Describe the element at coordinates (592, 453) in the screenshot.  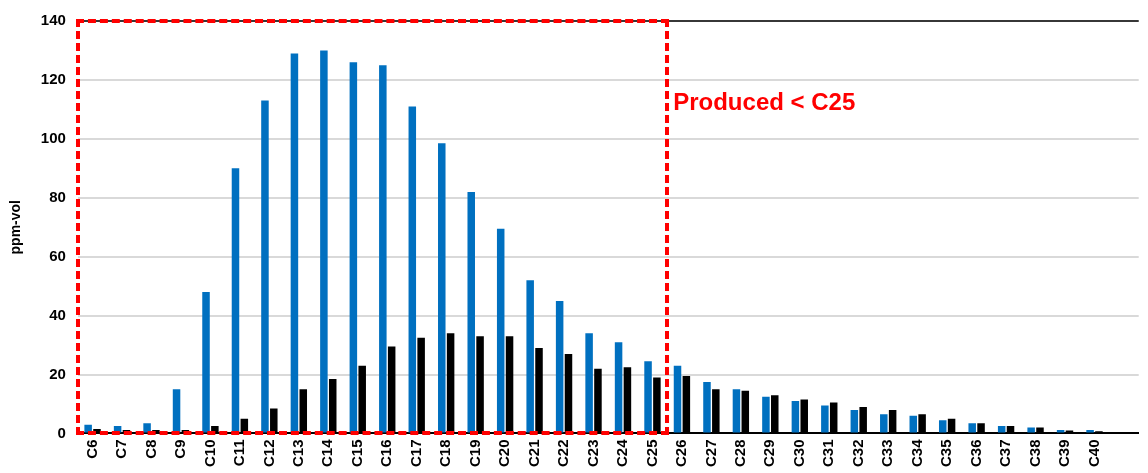
I see `x-tick-label: C23` at that location.